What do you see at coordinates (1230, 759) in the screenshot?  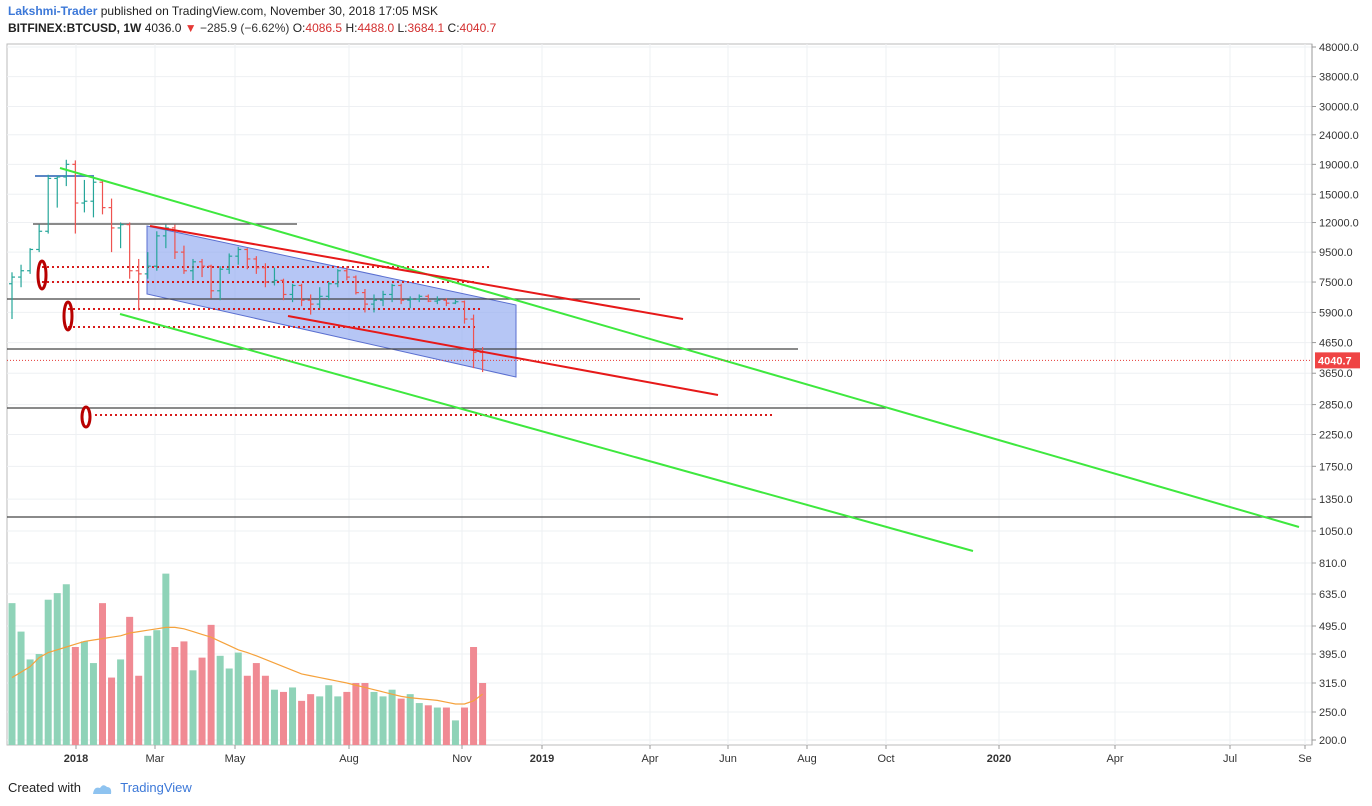 I see `time-tick-label: Jul` at bounding box center [1230, 759].